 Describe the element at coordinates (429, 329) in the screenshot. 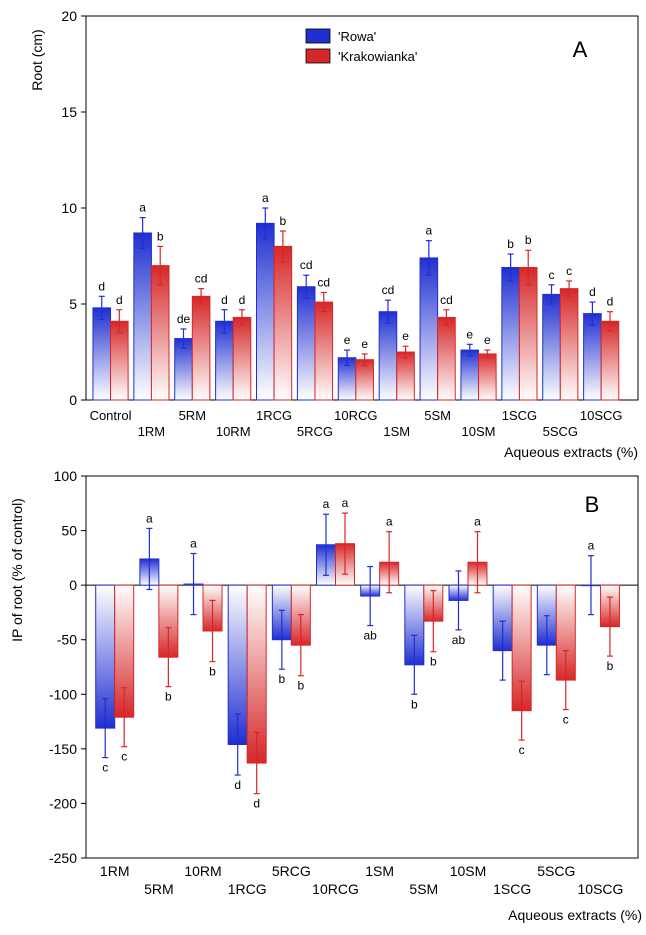

I see `bar-rowa-5sm` at that location.